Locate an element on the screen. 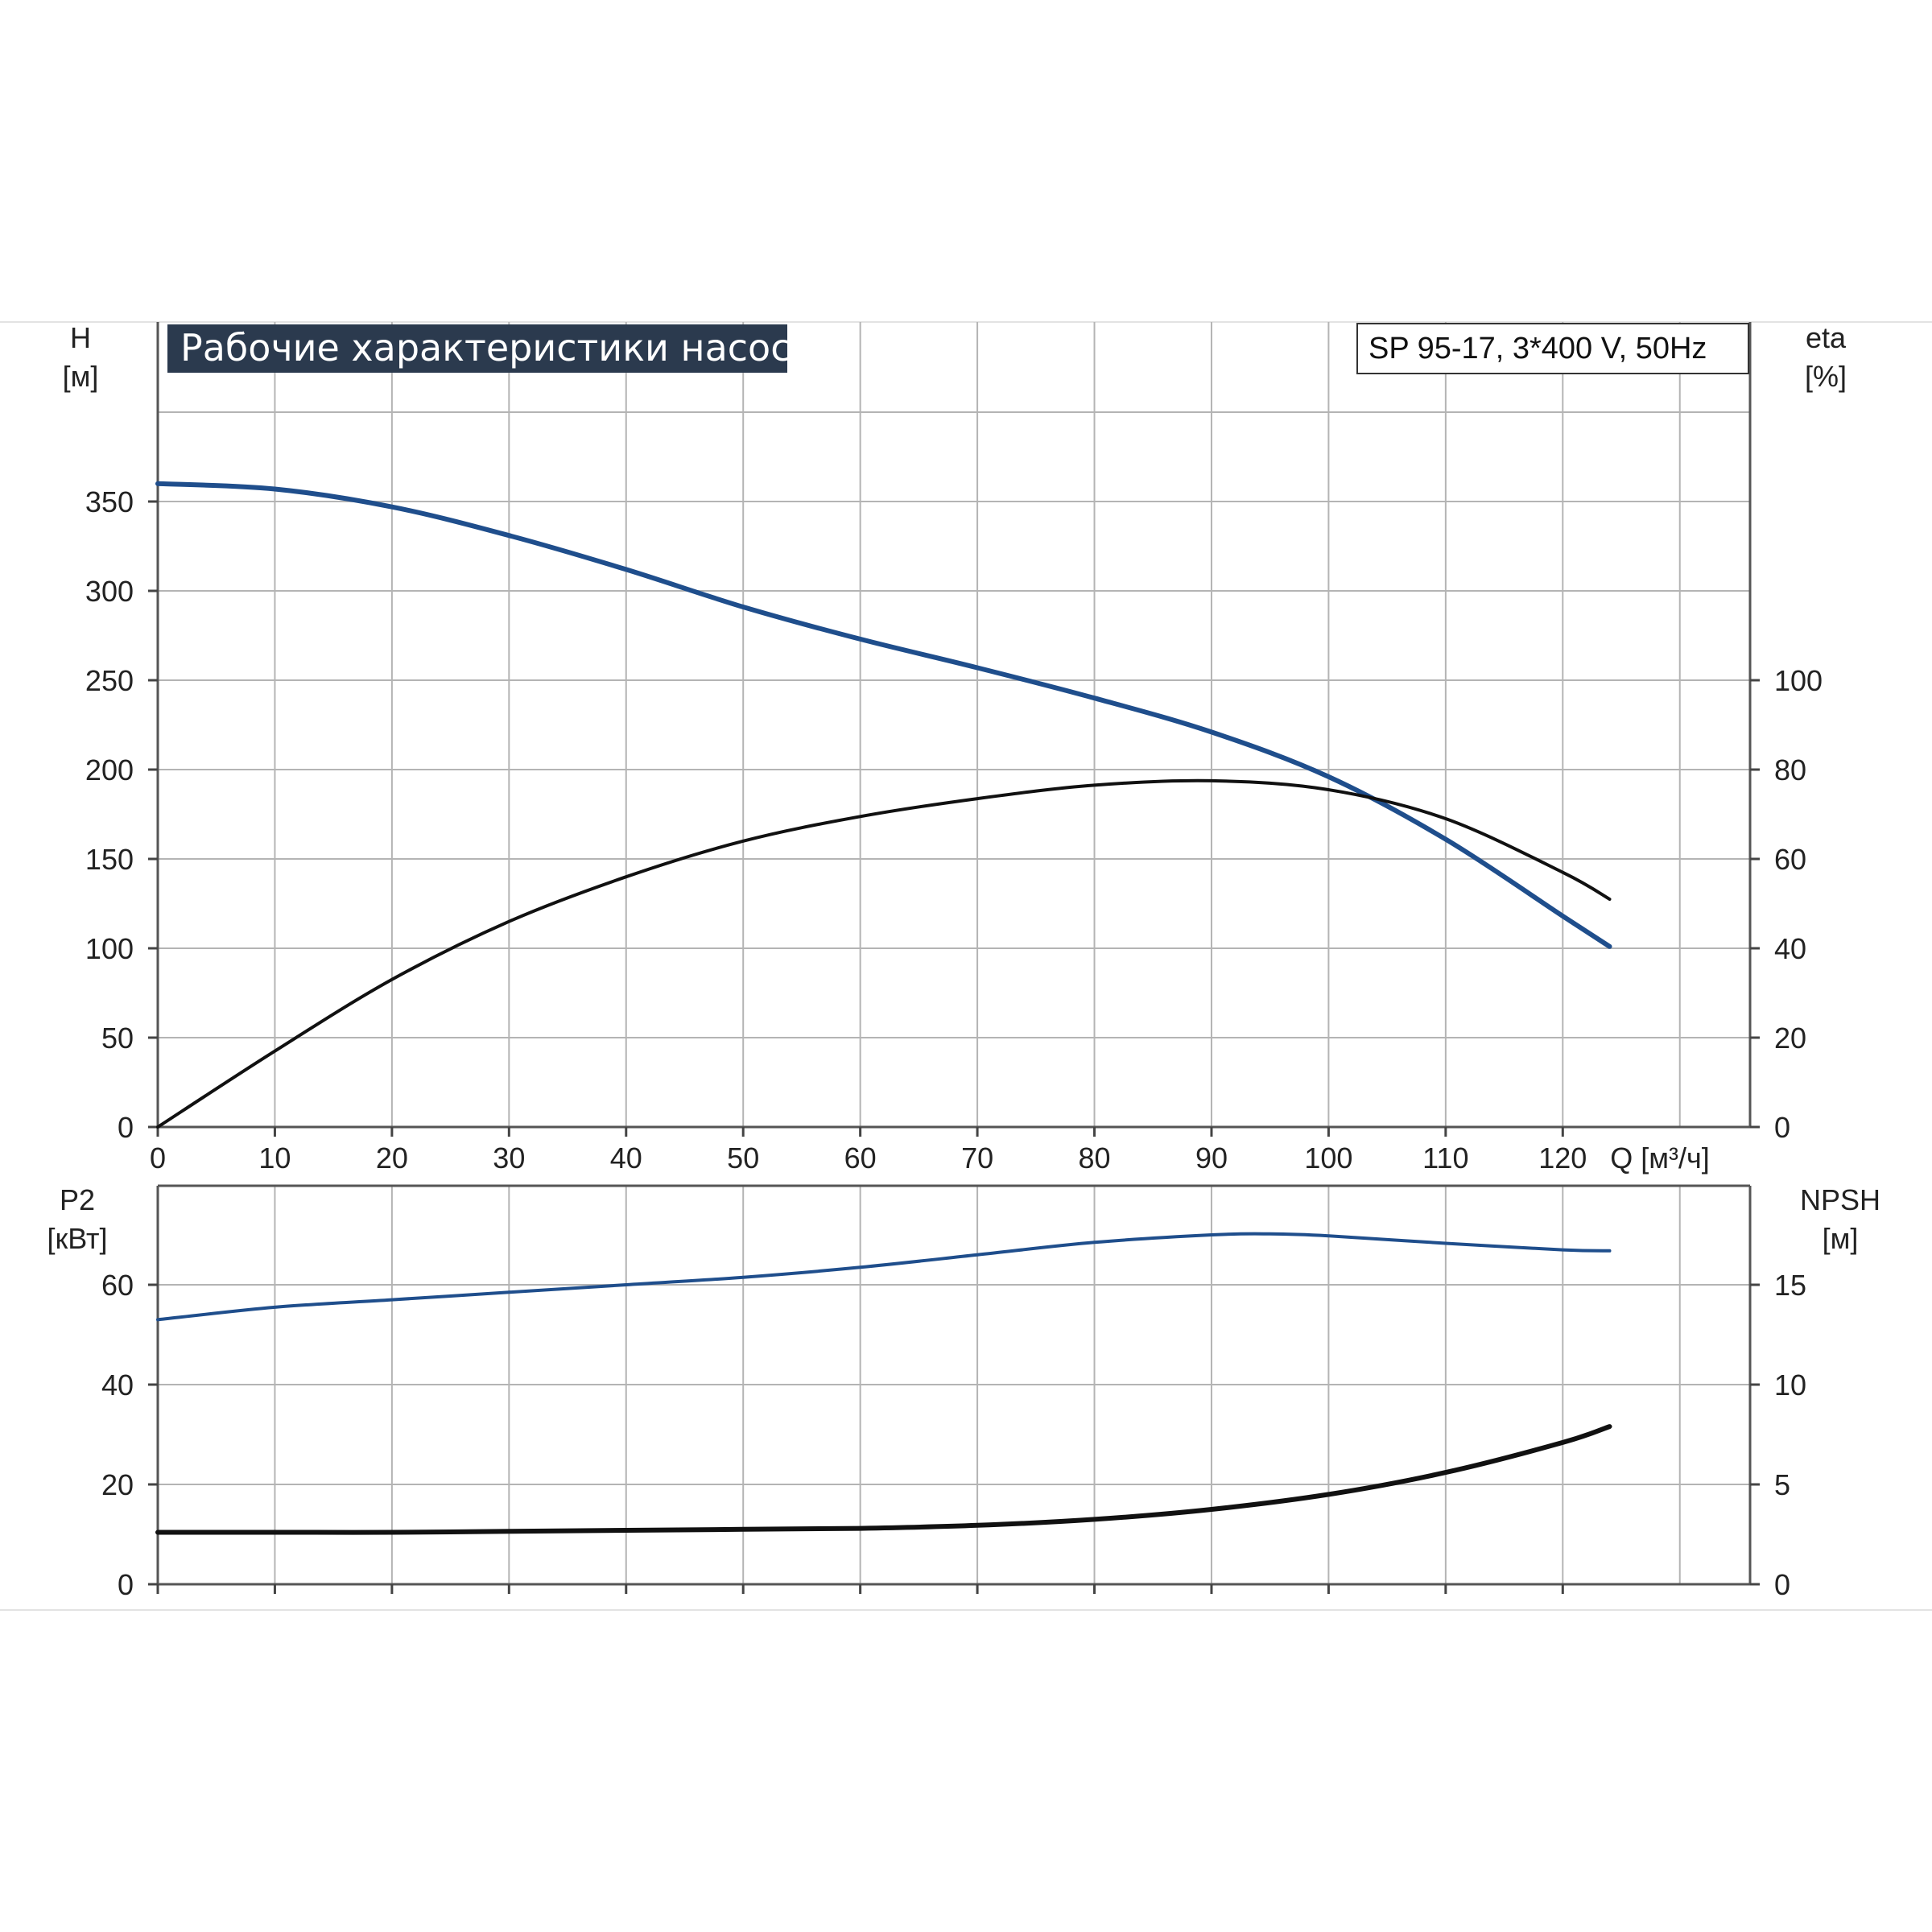  bottom-right-tick-label: 10 is located at coordinates (1790, 1385).